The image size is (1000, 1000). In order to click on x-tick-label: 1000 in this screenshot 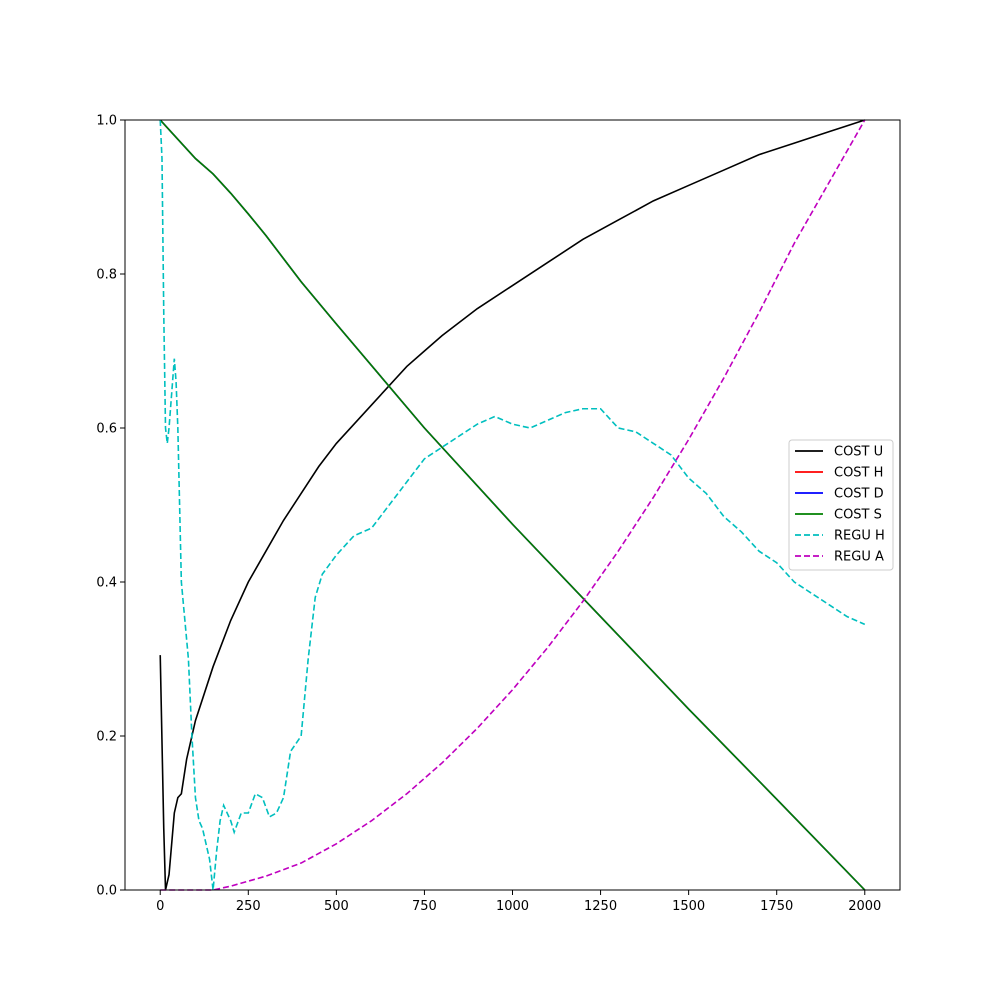, I will do `click(512, 906)`.